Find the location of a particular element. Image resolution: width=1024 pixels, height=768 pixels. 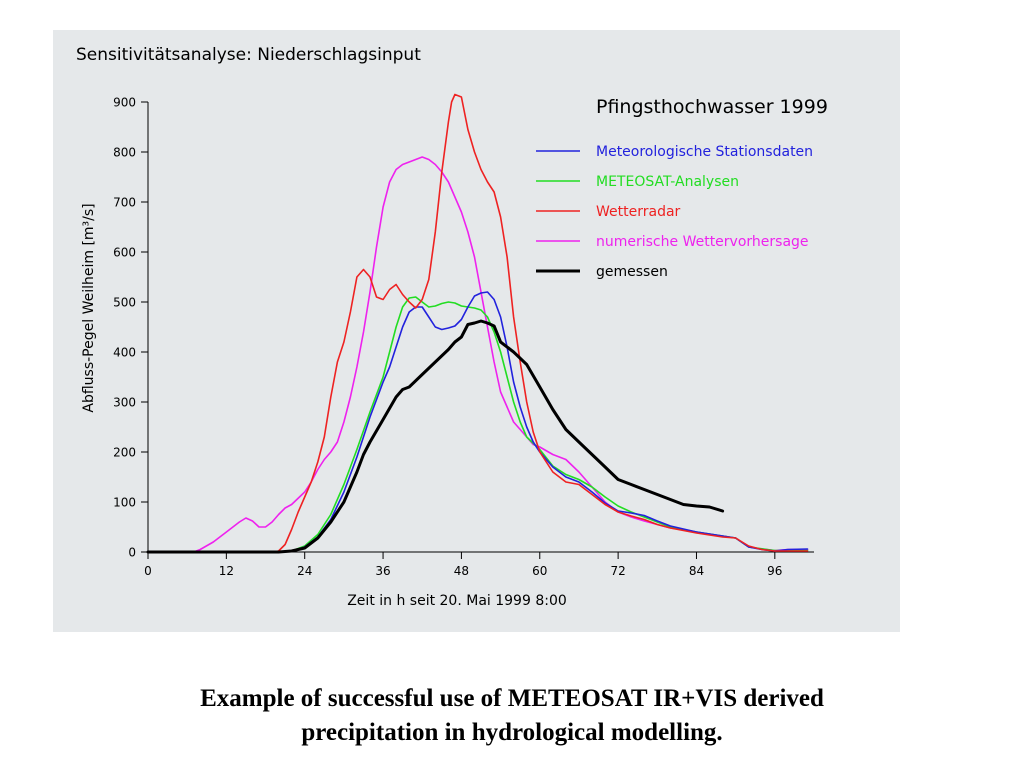

y-tick-label: 200 is located at coordinates (124, 453).